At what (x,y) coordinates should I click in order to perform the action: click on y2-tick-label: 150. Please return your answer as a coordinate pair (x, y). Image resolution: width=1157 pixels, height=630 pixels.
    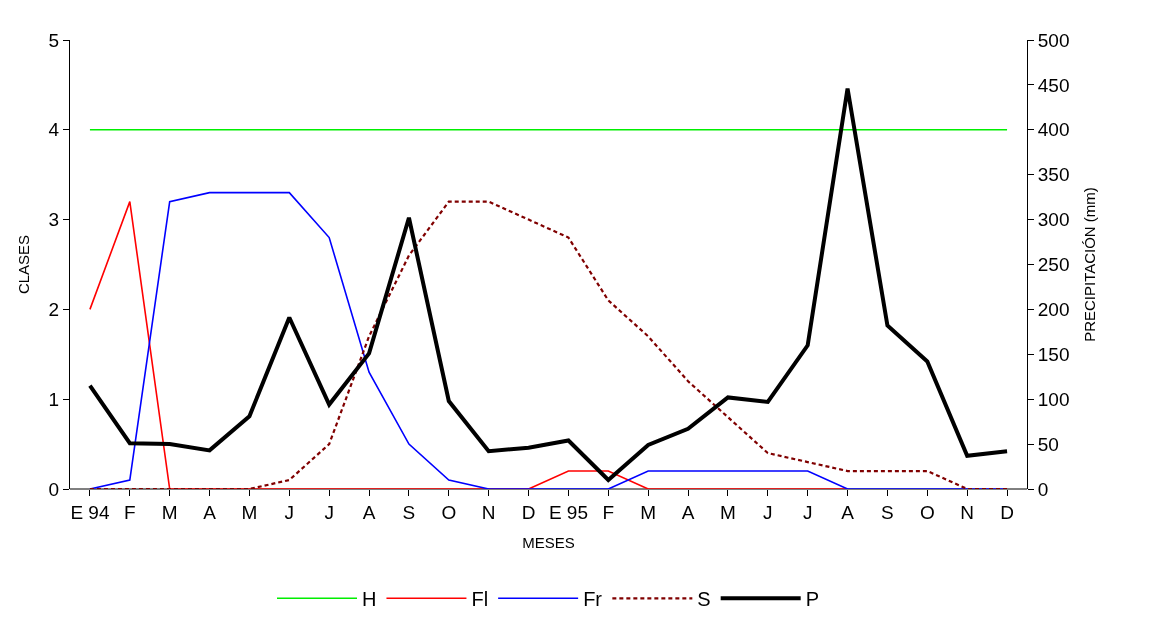
    Looking at the image, I should click on (1053, 354).